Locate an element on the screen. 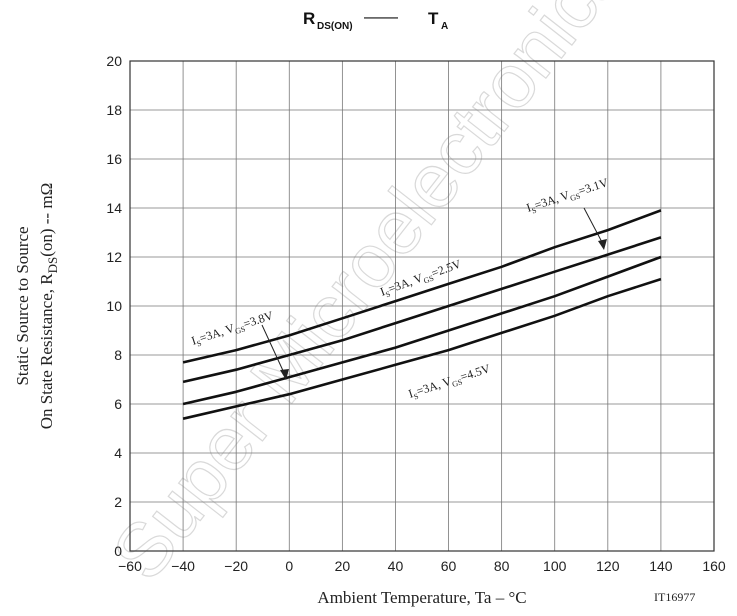  x-tick-label: 40 is located at coordinates (396, 566).